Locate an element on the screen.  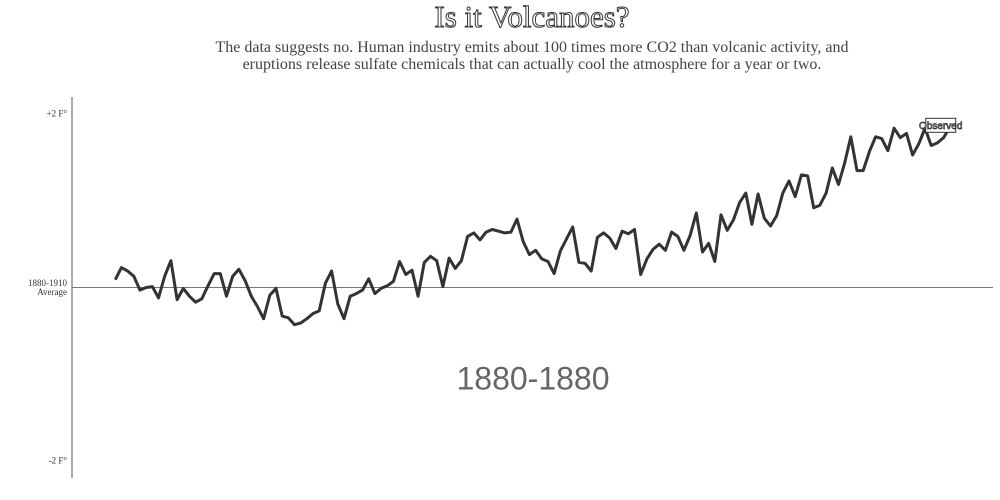
chart-title: Is it Volcanoes? is located at coordinates (532, 17).